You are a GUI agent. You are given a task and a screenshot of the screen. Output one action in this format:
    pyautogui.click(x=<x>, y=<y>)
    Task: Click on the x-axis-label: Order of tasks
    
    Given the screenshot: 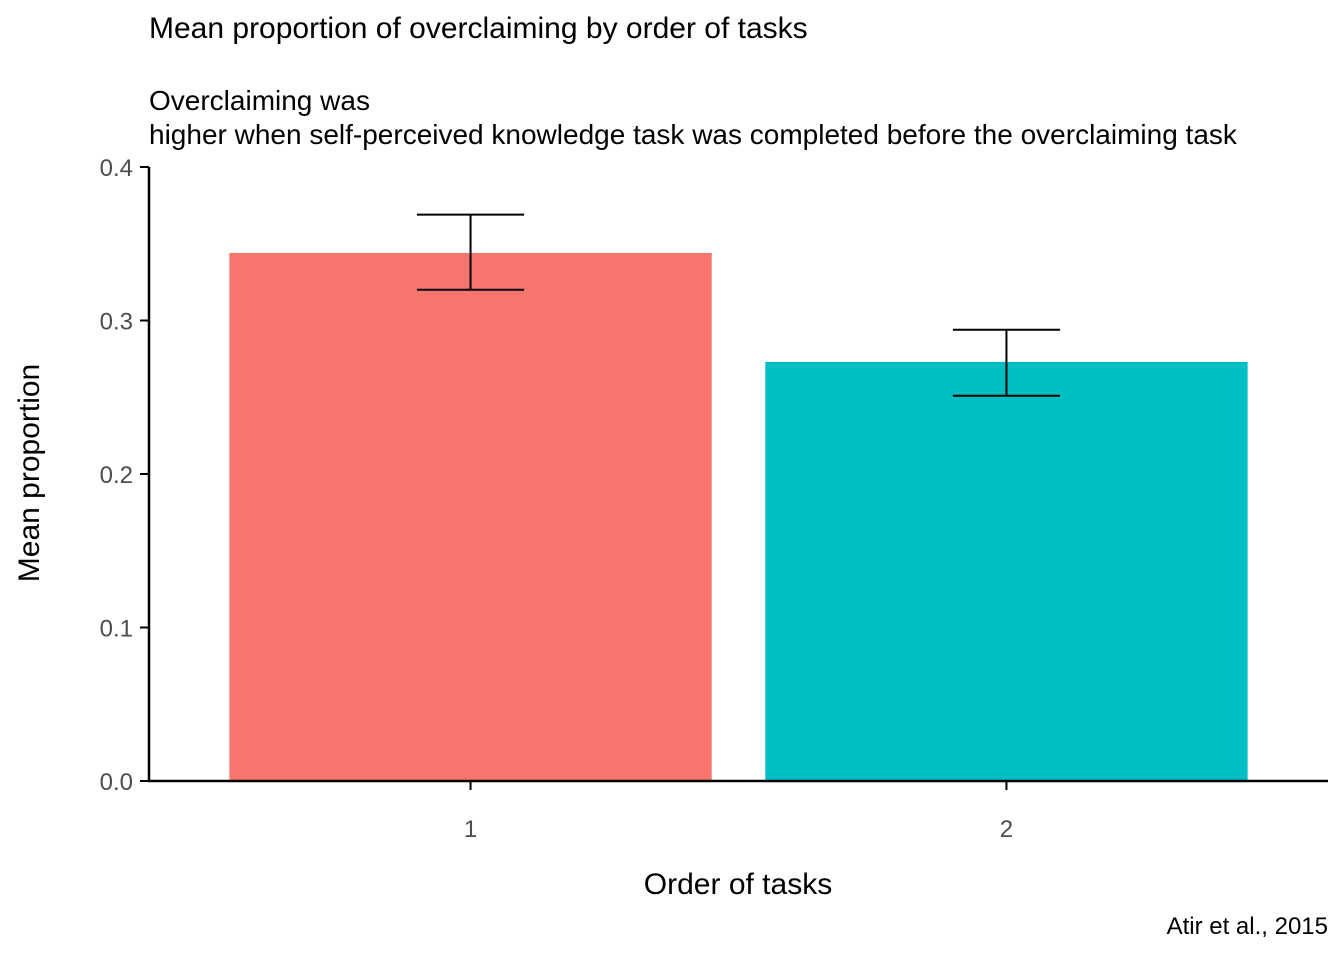 What is the action you would take?
    pyautogui.click(x=738, y=884)
    